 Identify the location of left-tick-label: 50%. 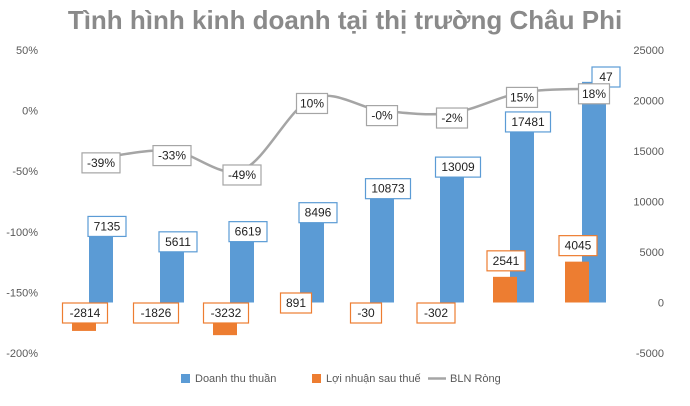
(27, 51).